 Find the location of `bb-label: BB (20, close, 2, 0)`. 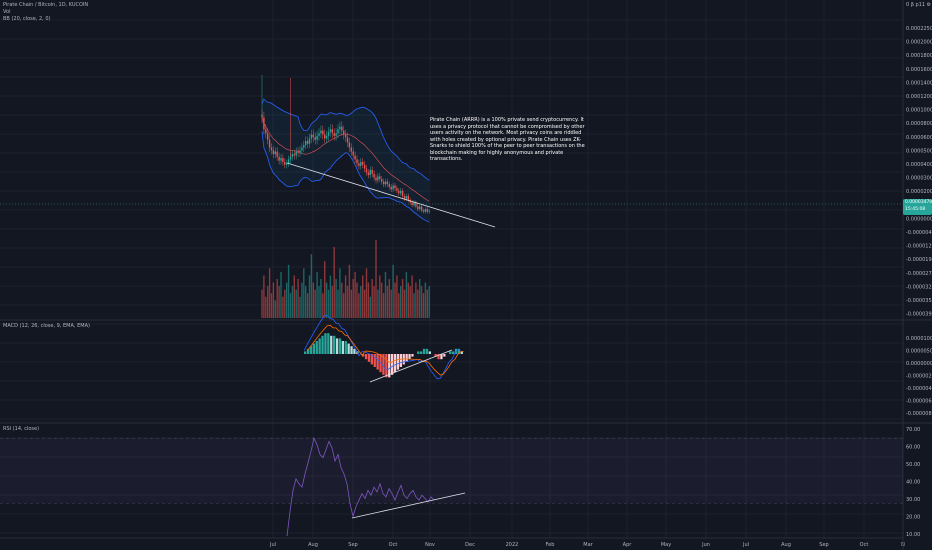

bb-label: BB (20, close, 2, 0) is located at coordinates (27, 19).